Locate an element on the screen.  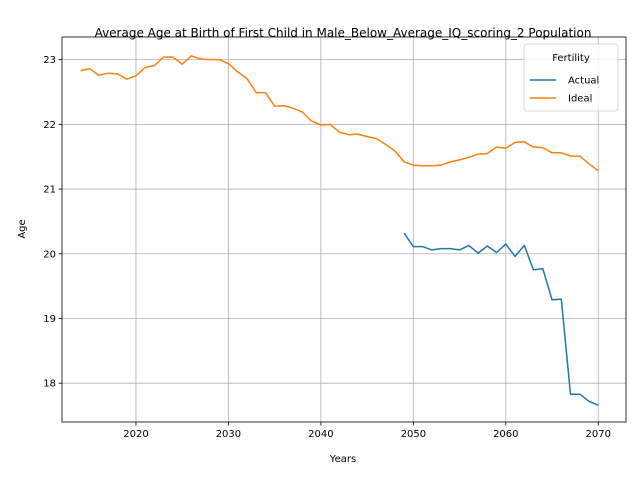
legend-title: Fertility is located at coordinates (571, 58).